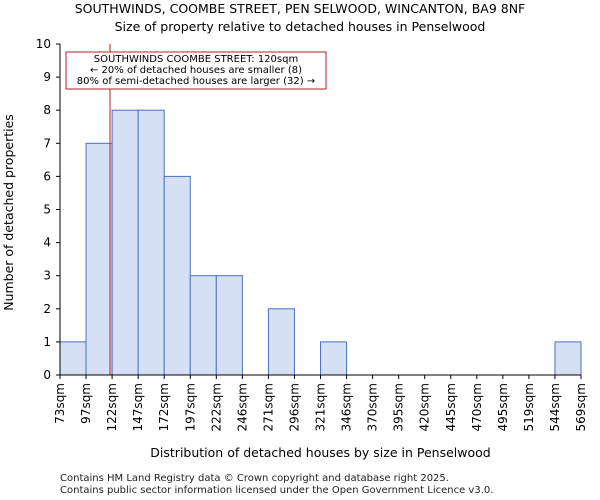 Image resolution: width=600 pixels, height=500 pixels. What do you see at coordinates (138, 407) in the screenshot?
I see `x-tick-label: 147sqm` at bounding box center [138, 407].